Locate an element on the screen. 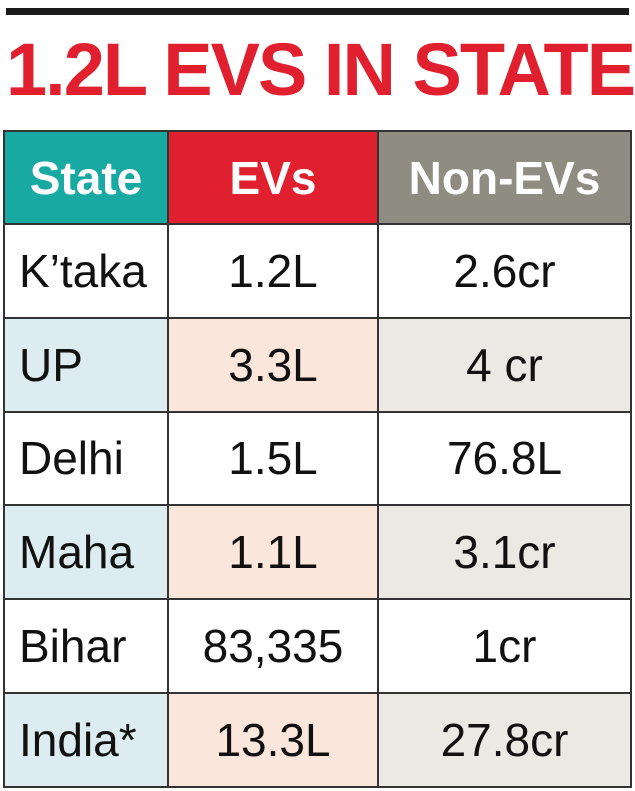 The width and height of the screenshot is (635, 791). state-cell: Maha is located at coordinates (86, 553).